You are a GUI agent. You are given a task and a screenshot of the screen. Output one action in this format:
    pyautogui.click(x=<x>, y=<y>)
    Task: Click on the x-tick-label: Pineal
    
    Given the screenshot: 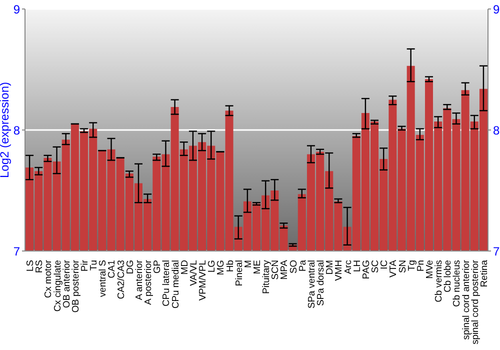 What is the action you would take?
    pyautogui.click(x=238, y=273)
    